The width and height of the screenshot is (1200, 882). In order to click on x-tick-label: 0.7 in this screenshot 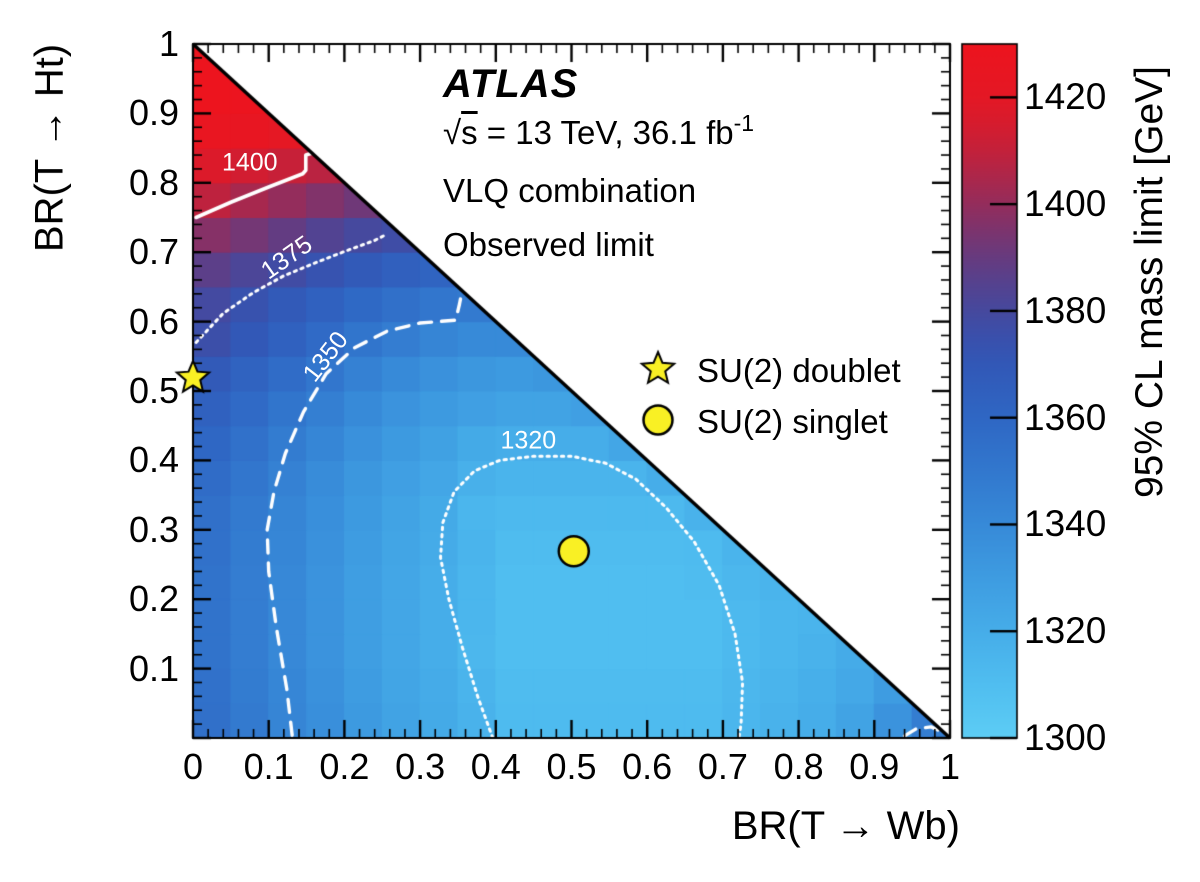, I will do `click(722, 766)`.